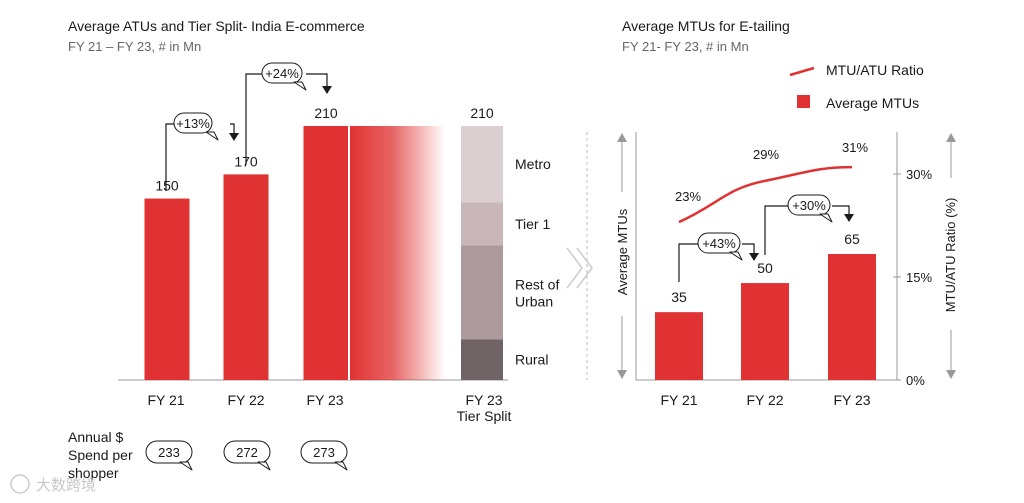 The image size is (1024, 503). I want to click on mtu-bar-fy23, so click(852, 317).